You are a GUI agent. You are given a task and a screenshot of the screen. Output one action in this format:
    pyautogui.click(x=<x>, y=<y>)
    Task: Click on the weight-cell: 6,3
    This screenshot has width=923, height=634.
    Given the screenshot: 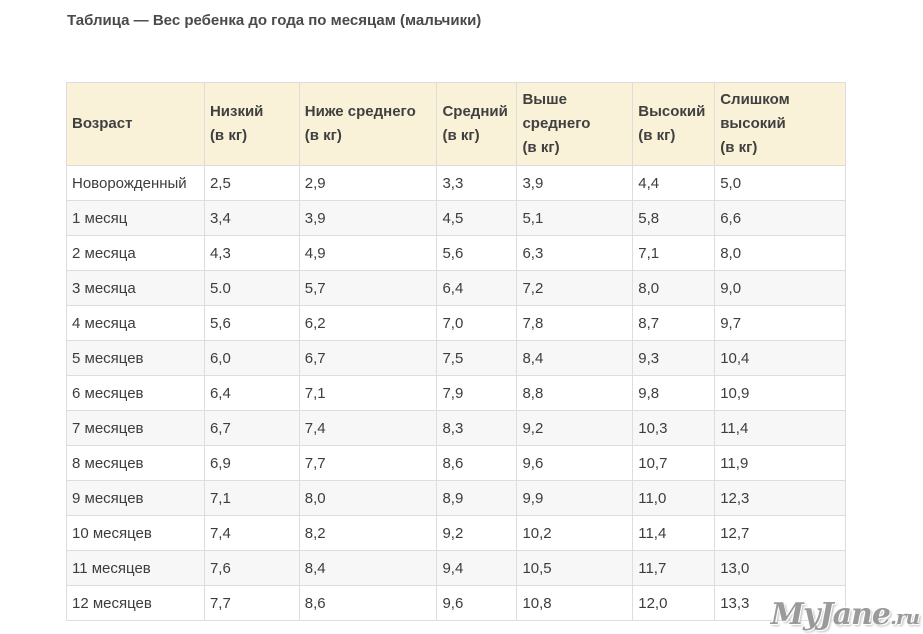 What is the action you would take?
    pyautogui.click(x=575, y=253)
    